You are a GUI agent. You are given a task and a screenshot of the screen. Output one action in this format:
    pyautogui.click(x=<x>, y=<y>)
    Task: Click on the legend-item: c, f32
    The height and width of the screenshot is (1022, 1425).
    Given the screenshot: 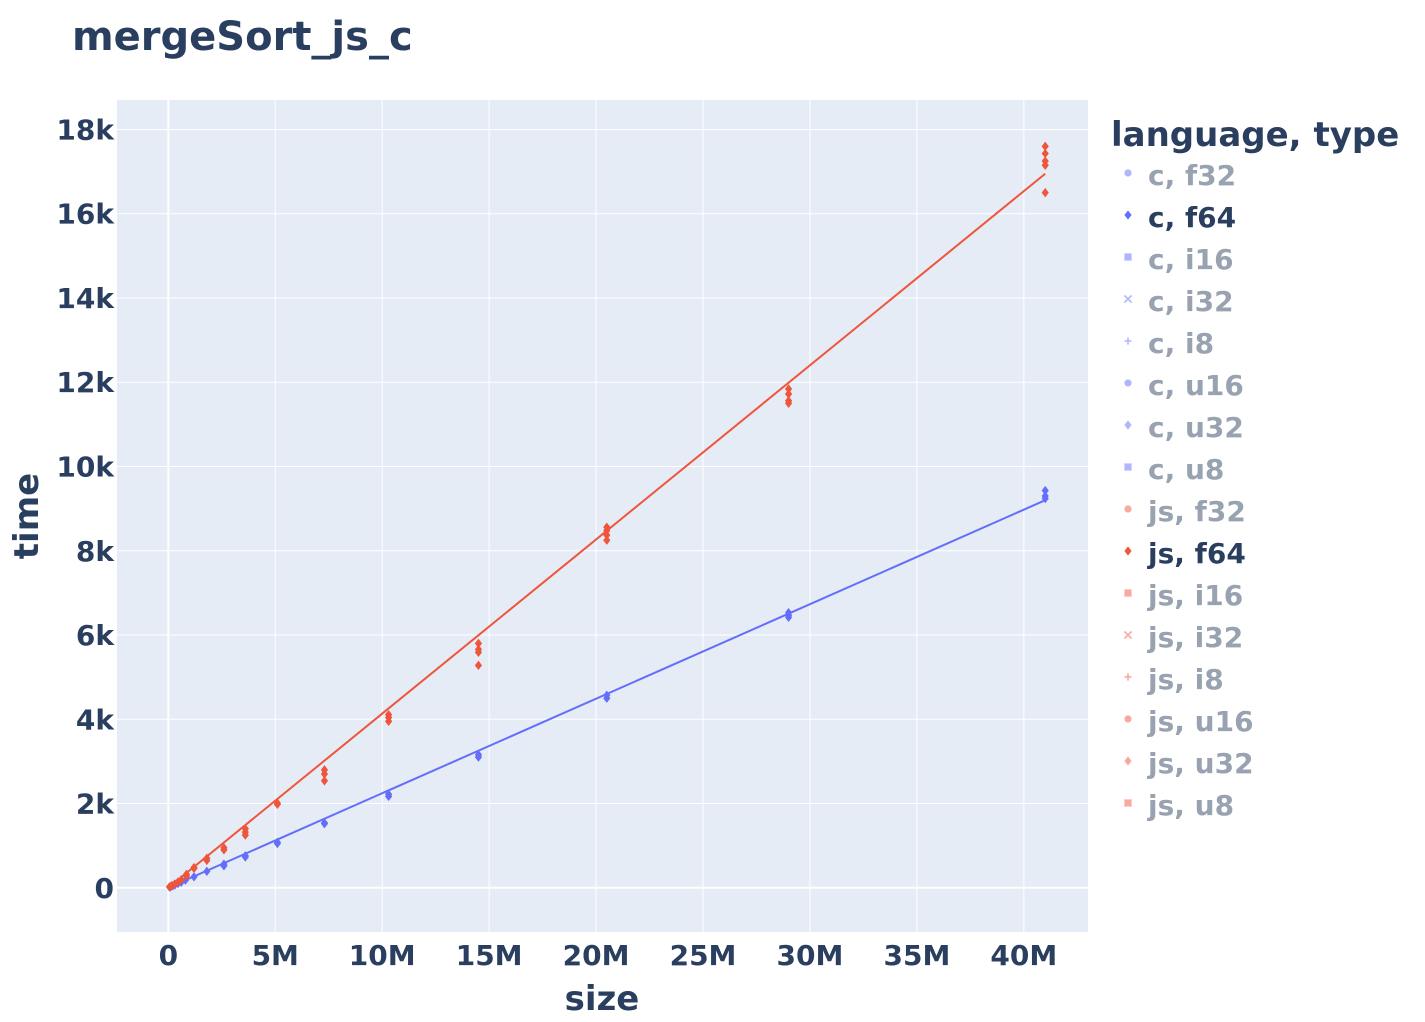 What is the action you would take?
    pyautogui.click(x=1180, y=175)
    